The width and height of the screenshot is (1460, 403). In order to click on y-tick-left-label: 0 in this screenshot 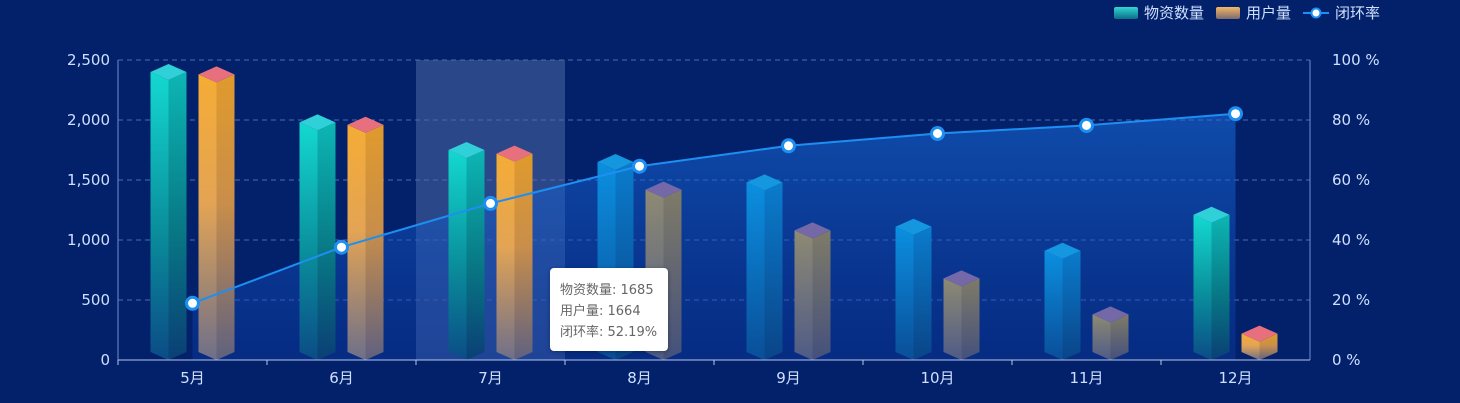, I will do `click(105, 360)`.